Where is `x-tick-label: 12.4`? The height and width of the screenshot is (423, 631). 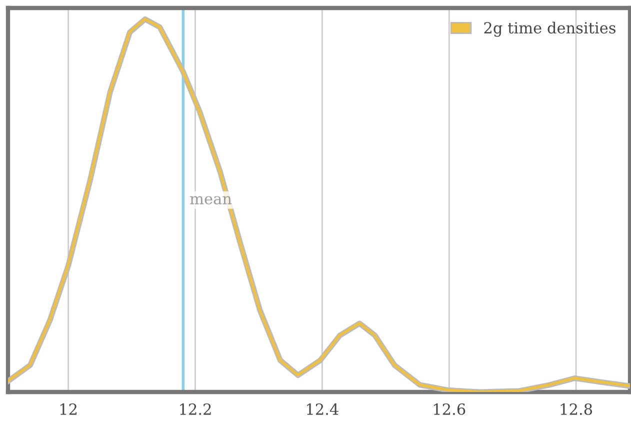
x-tick-label: 12.4 is located at coordinates (322, 409).